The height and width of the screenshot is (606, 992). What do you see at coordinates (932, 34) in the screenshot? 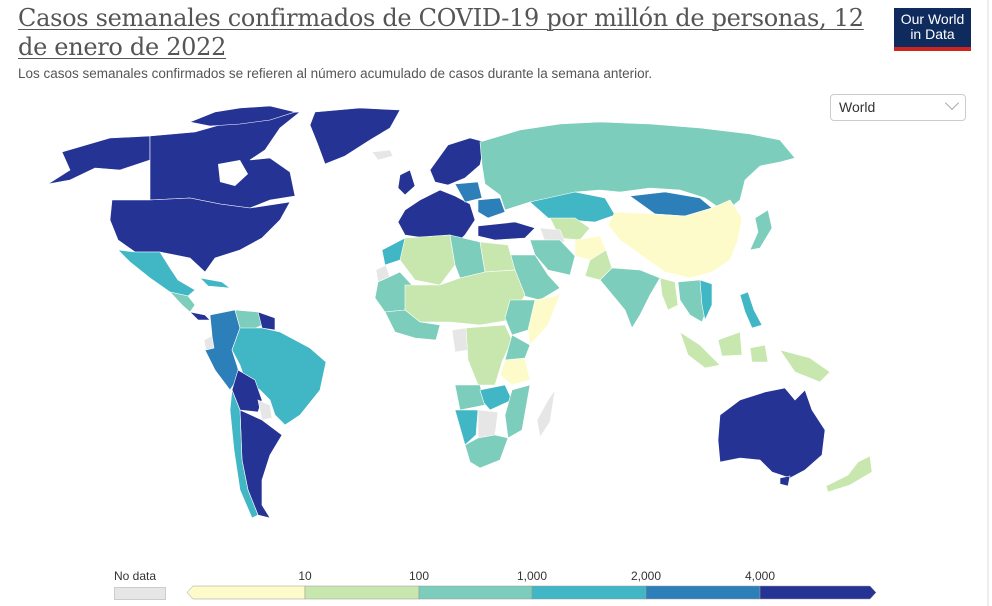
I see `logo-line-2: in Data` at bounding box center [932, 34].